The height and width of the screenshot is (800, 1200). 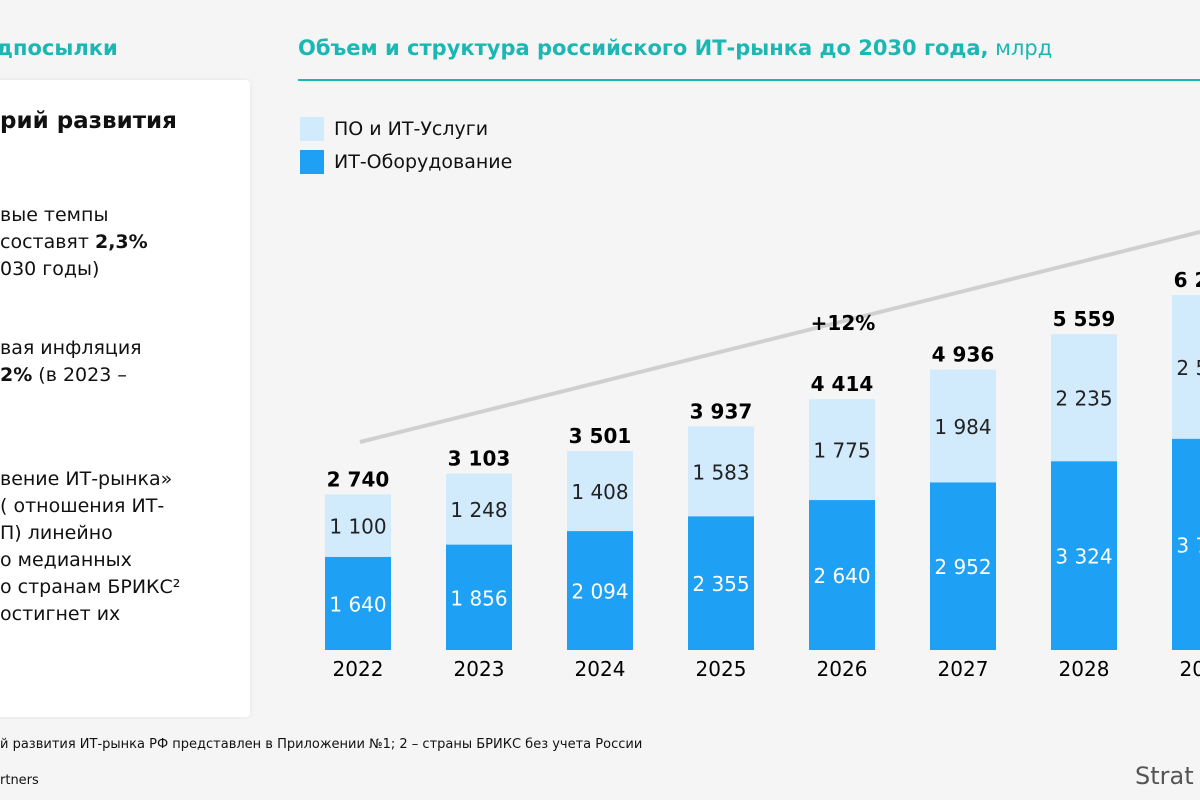 I want to click on label-software: 1 248, so click(x=478, y=510).